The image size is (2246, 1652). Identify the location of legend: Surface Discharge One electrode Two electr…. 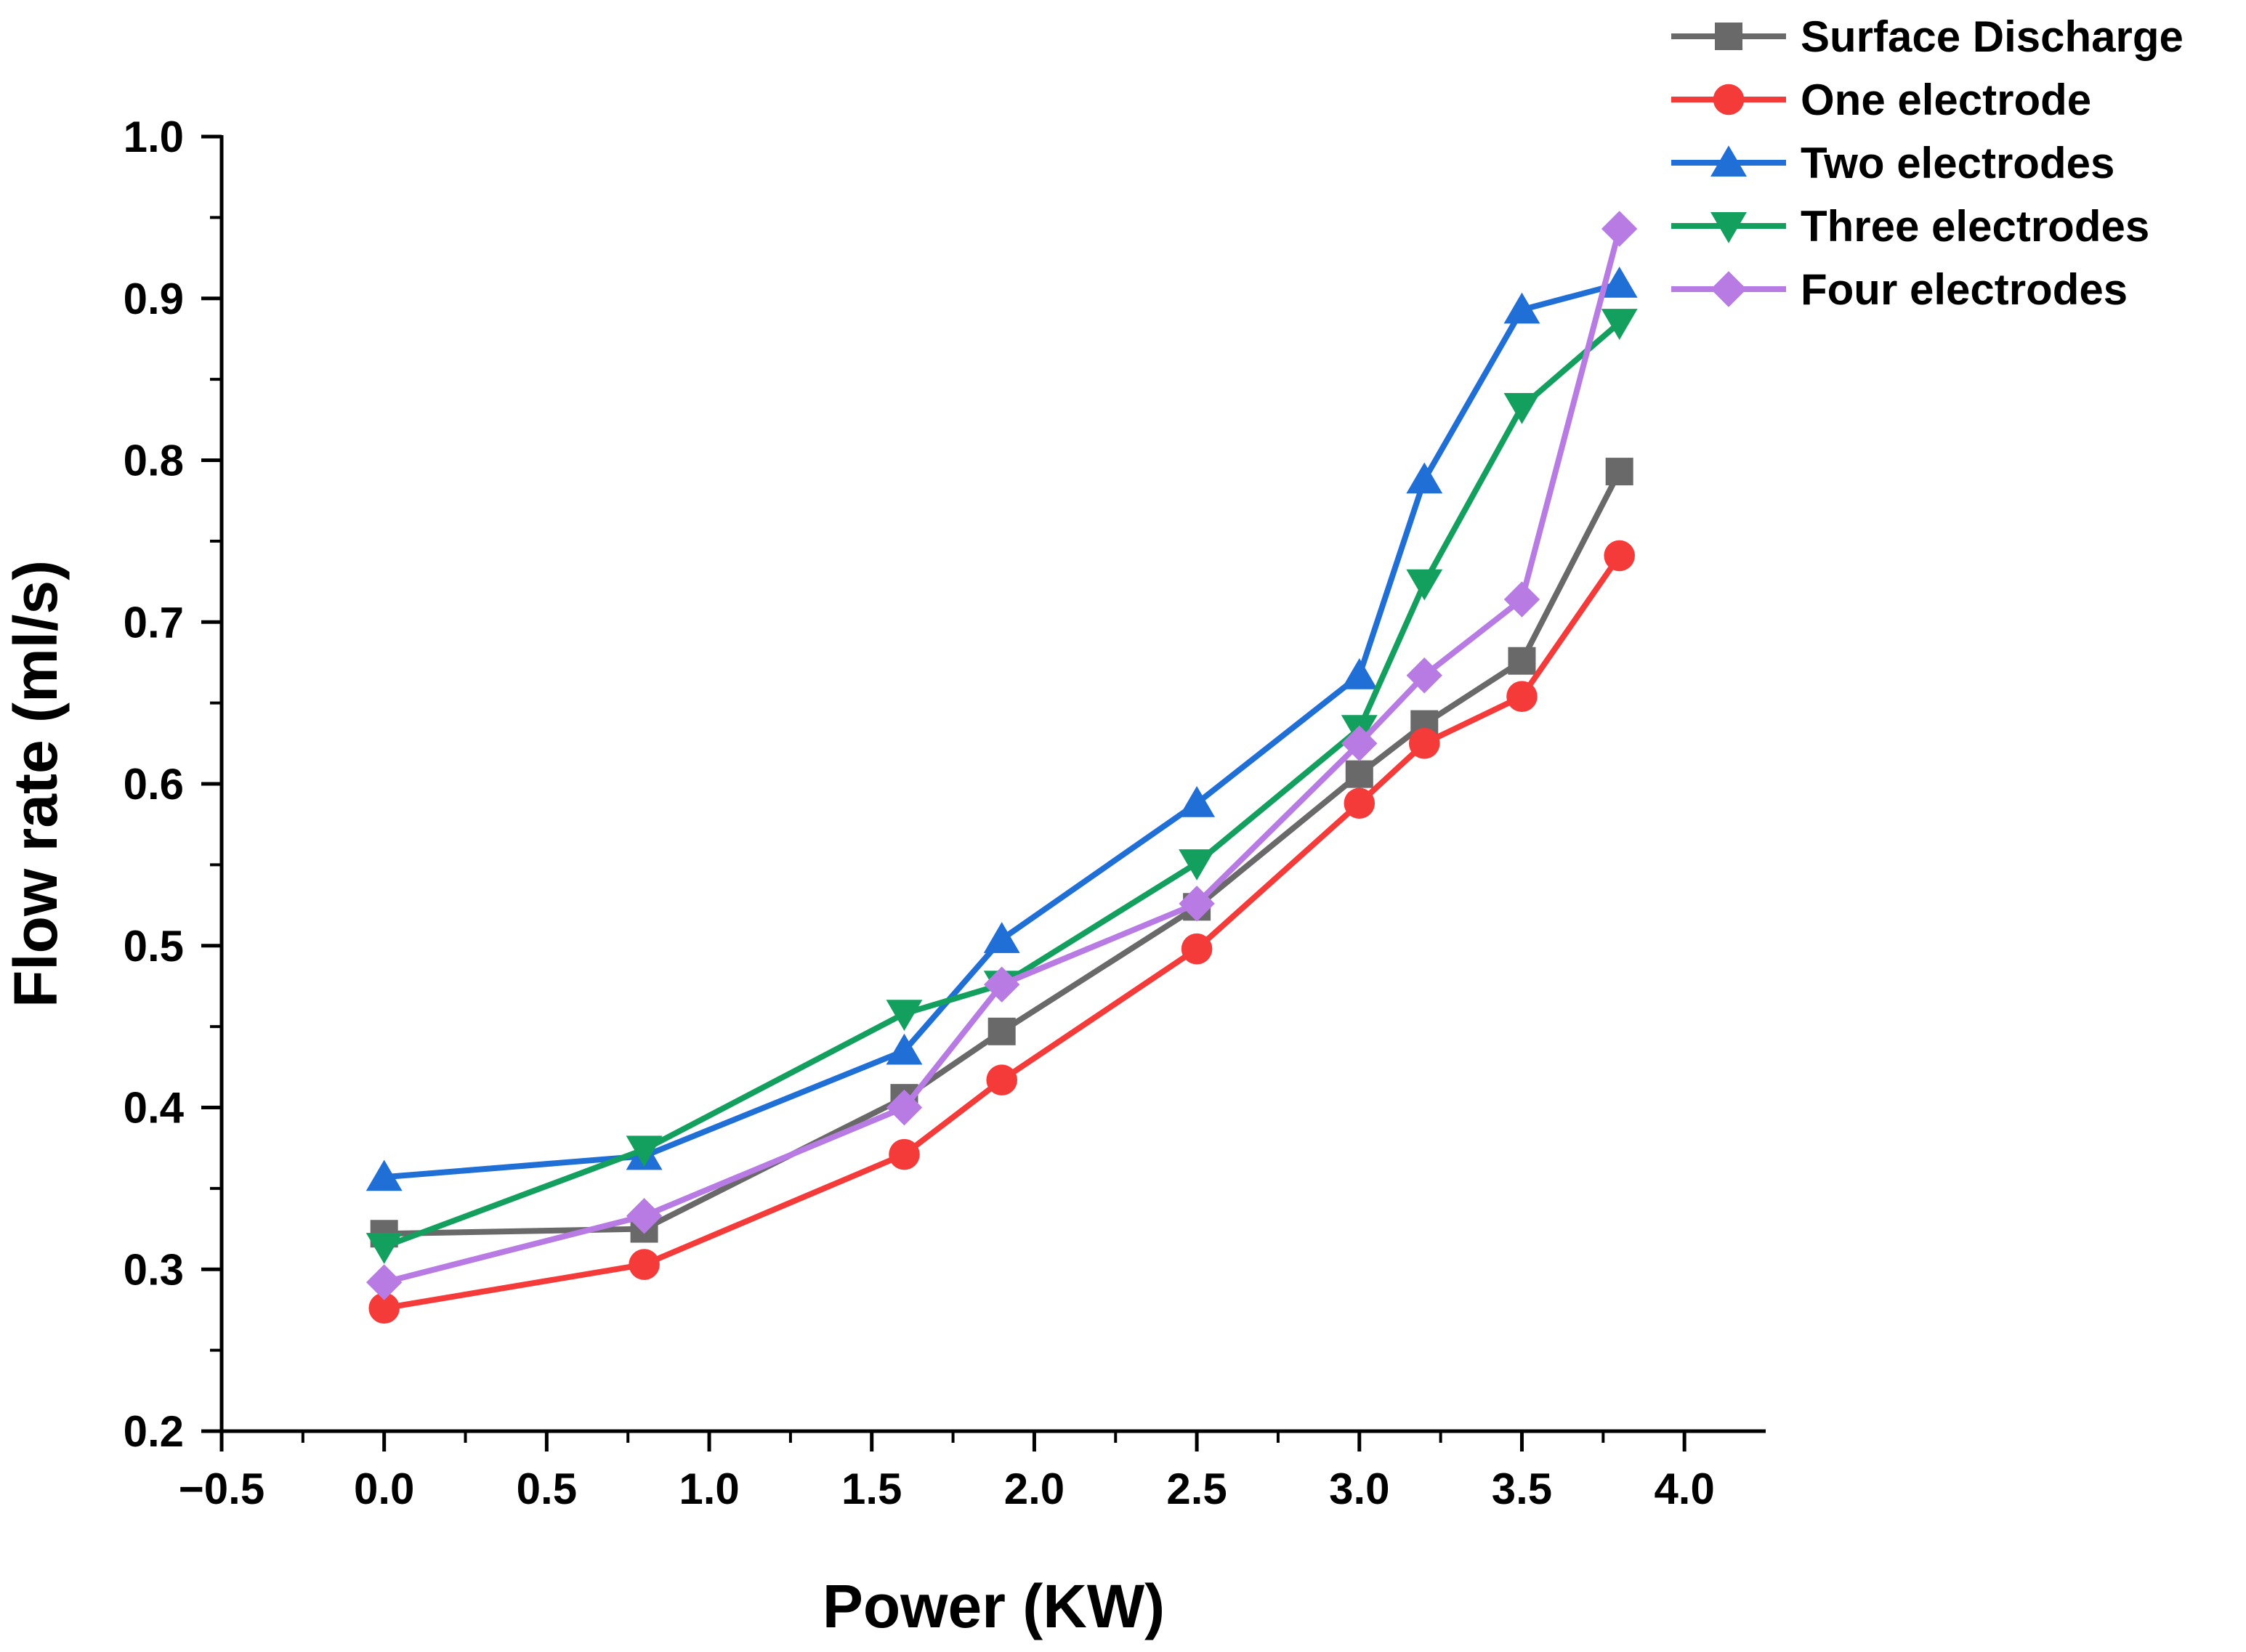
(1927, 163).